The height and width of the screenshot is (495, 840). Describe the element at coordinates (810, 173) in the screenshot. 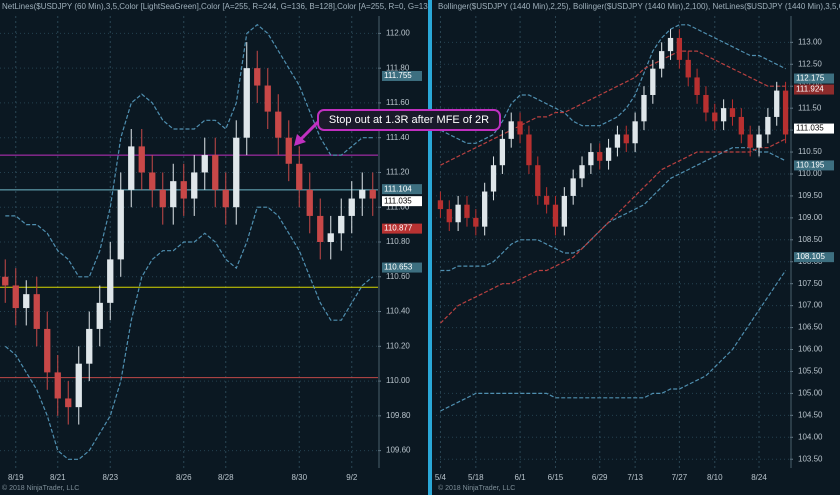

I see `y-tick-label: 110.00` at that location.